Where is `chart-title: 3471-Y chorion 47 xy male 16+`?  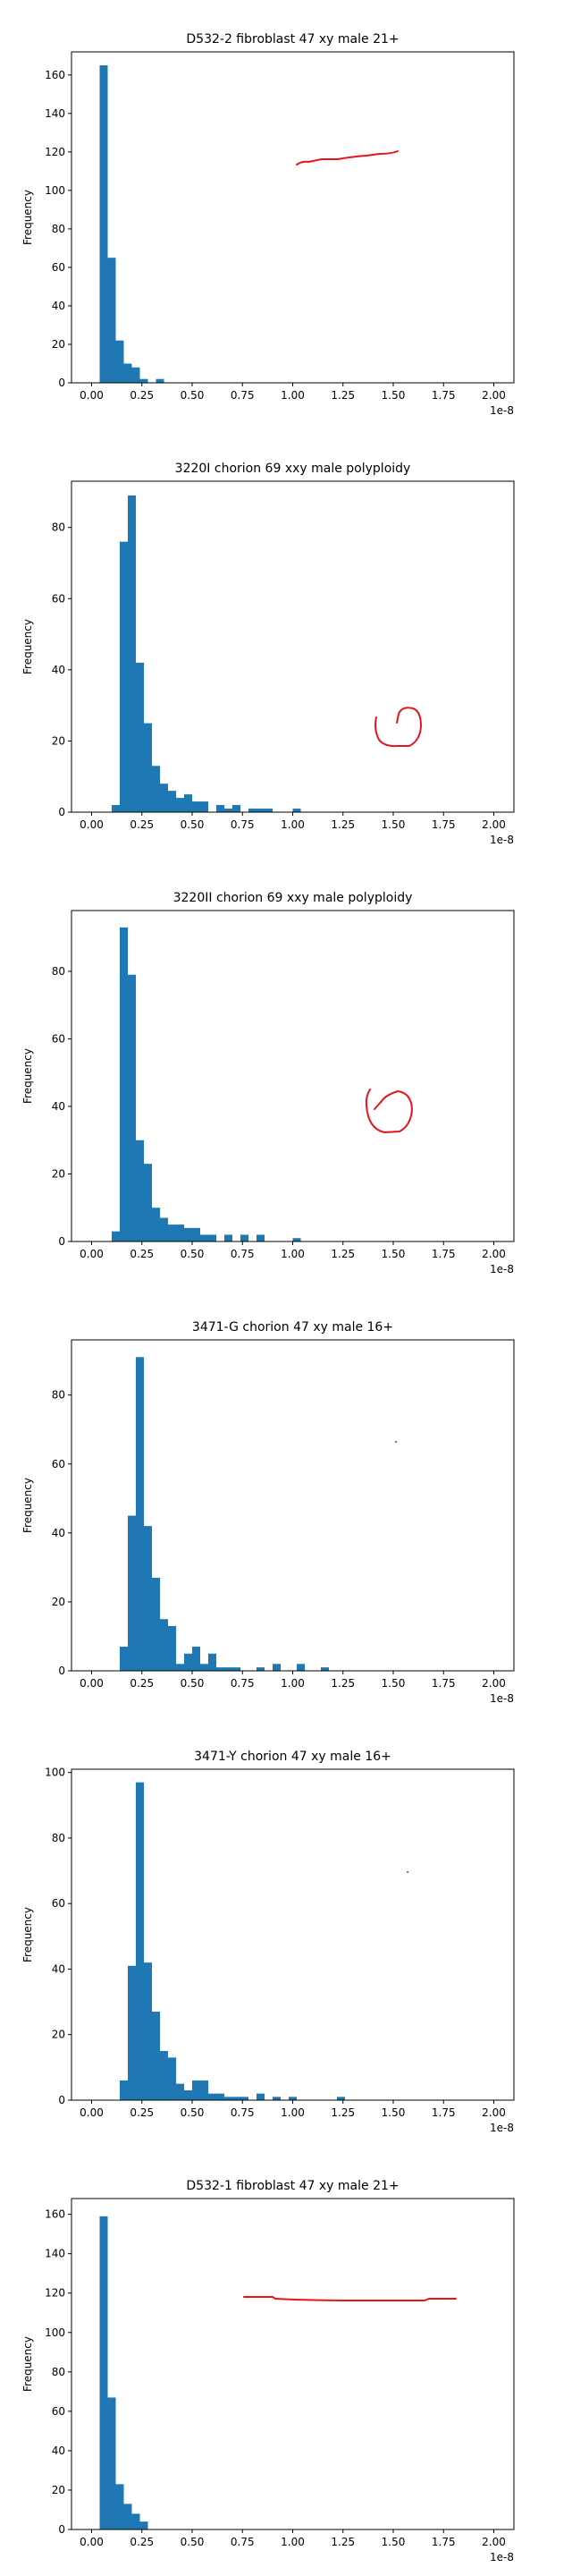 chart-title: 3471-Y chorion 47 xy male 16+ is located at coordinates (293, 1757).